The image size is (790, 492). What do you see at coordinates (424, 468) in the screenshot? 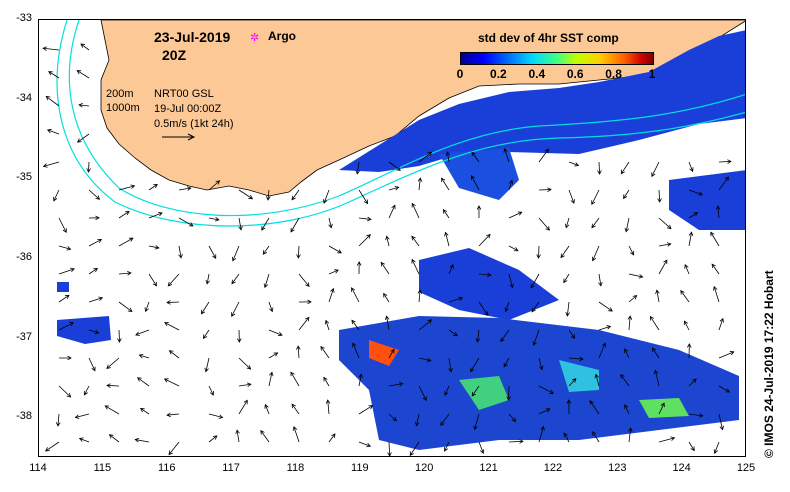
I see `x-tick-label: 120` at bounding box center [424, 468].